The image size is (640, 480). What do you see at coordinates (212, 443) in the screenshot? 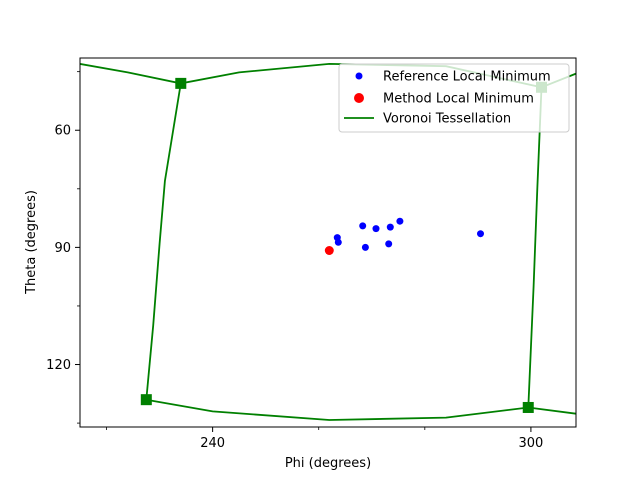
I see `x-tick-label: 240` at bounding box center [212, 443].